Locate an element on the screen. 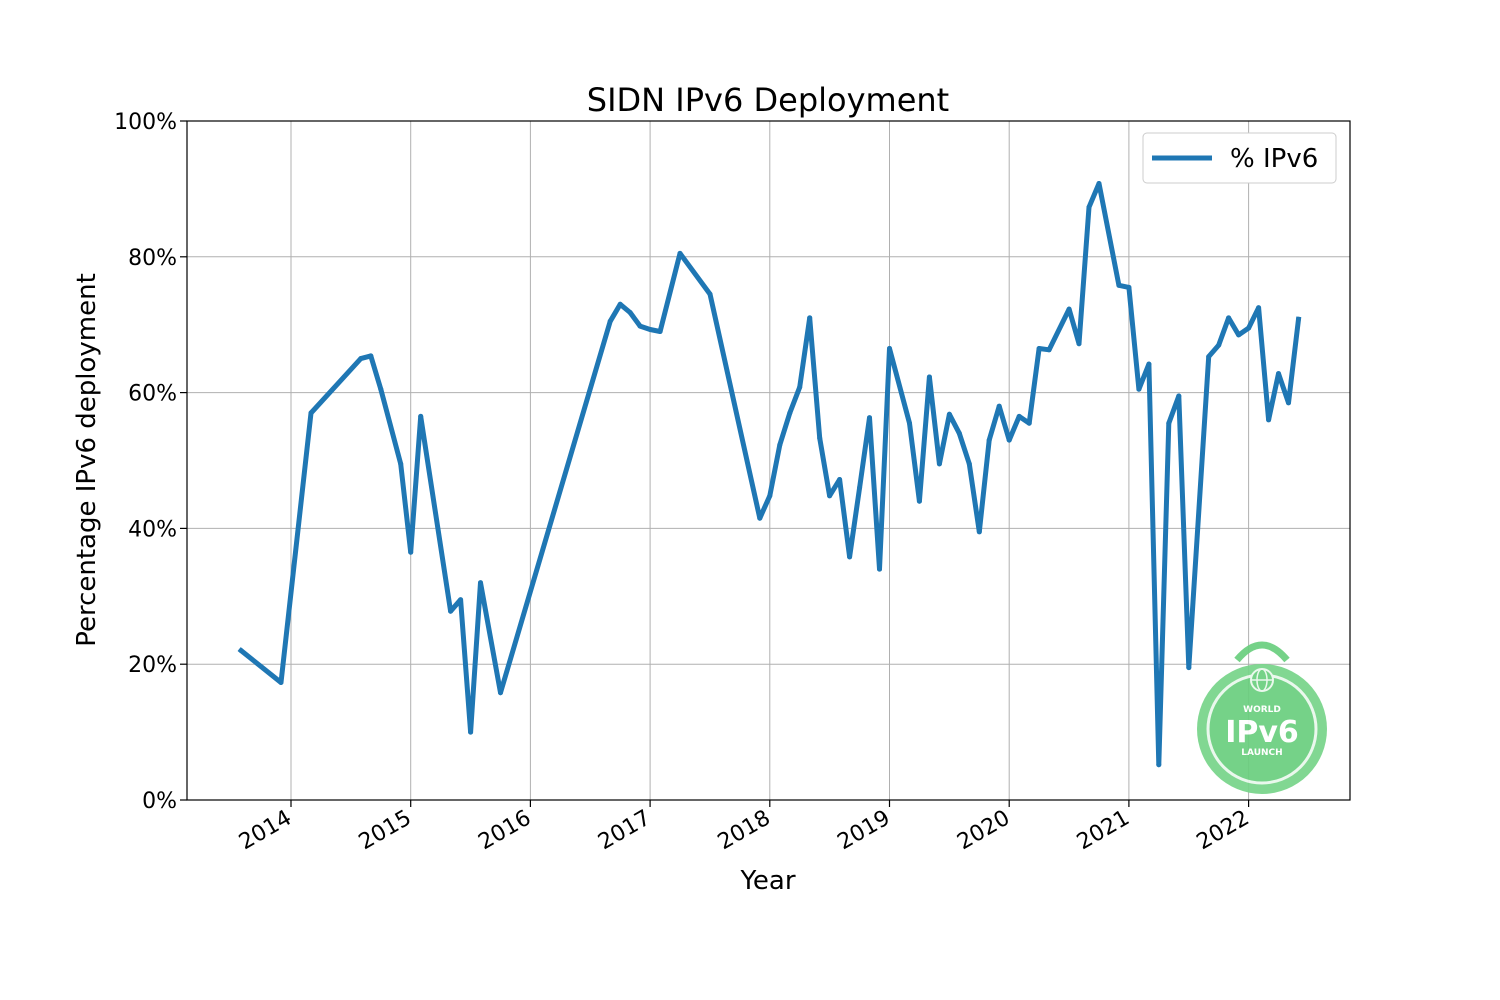  legend-box is located at coordinates (1239, 158).